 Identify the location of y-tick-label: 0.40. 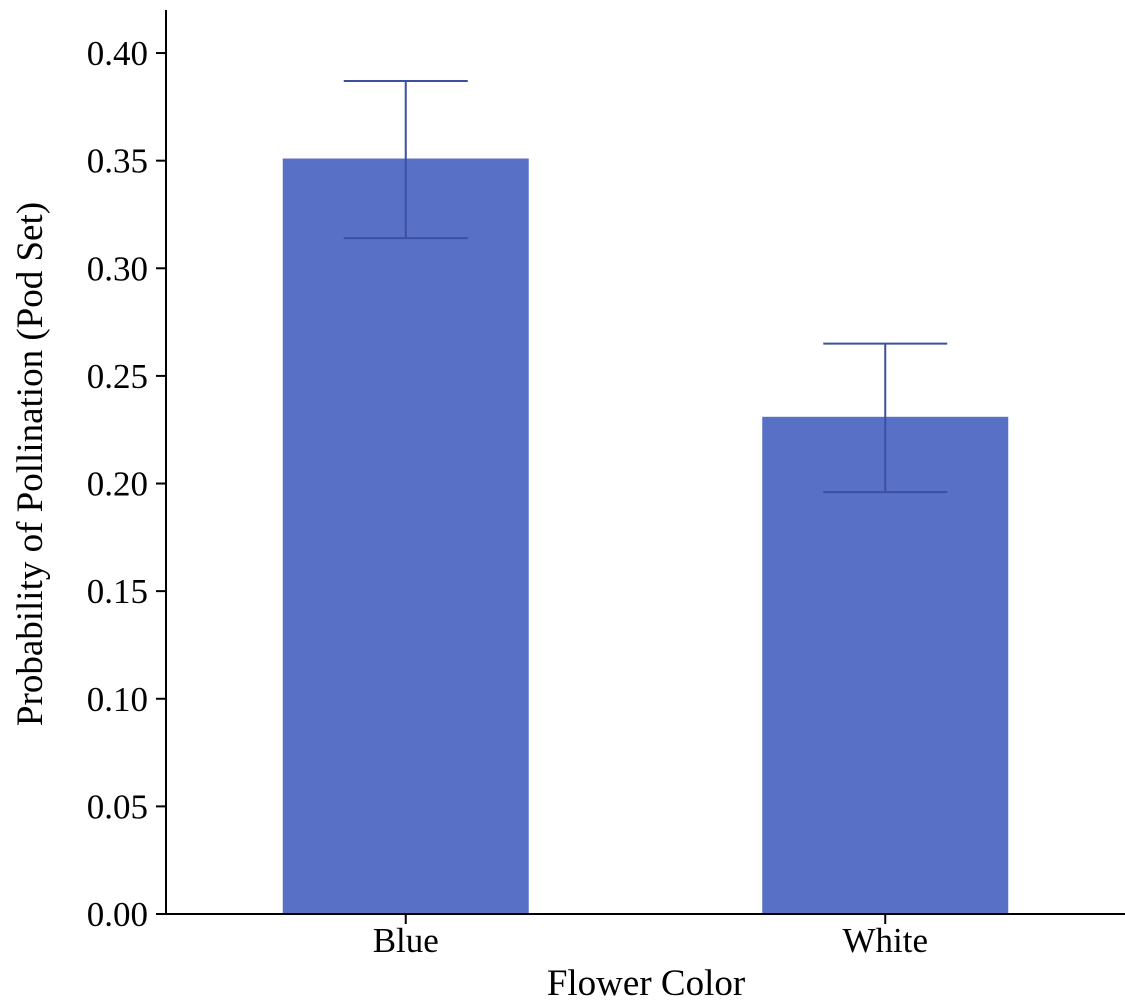
(117, 53).